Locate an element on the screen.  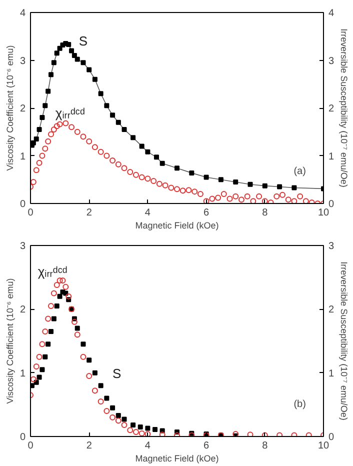
x-tick-label: 10 is located at coordinates (324, 213).